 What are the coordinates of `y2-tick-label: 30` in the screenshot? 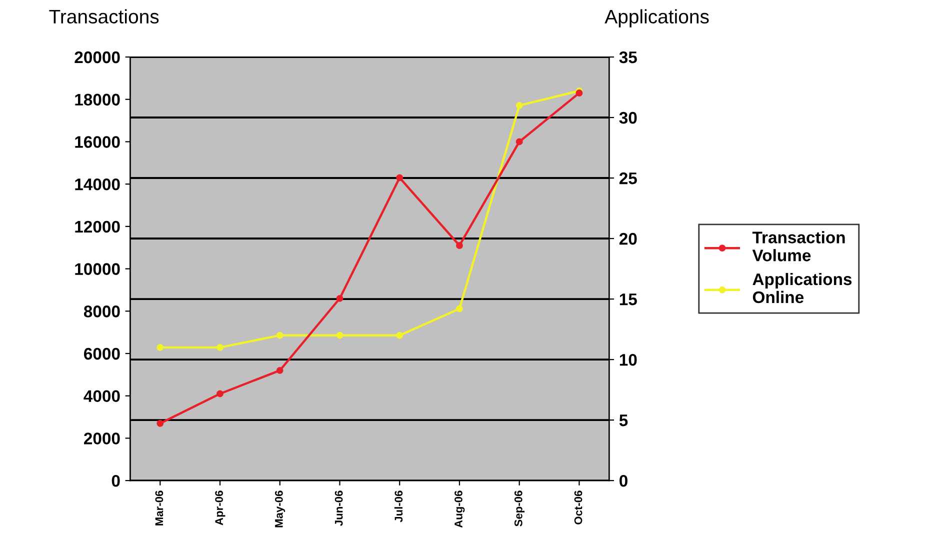 It's located at (628, 118).